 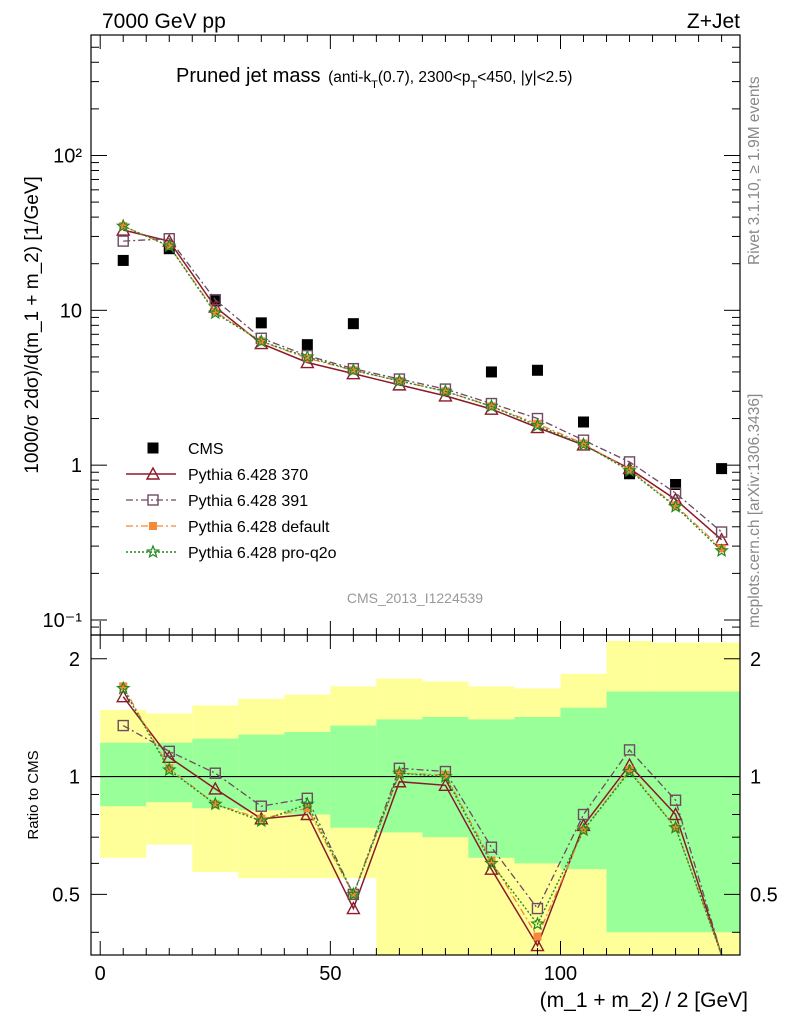 I want to click on y-tick-label: 1, so click(x=76, y=466).